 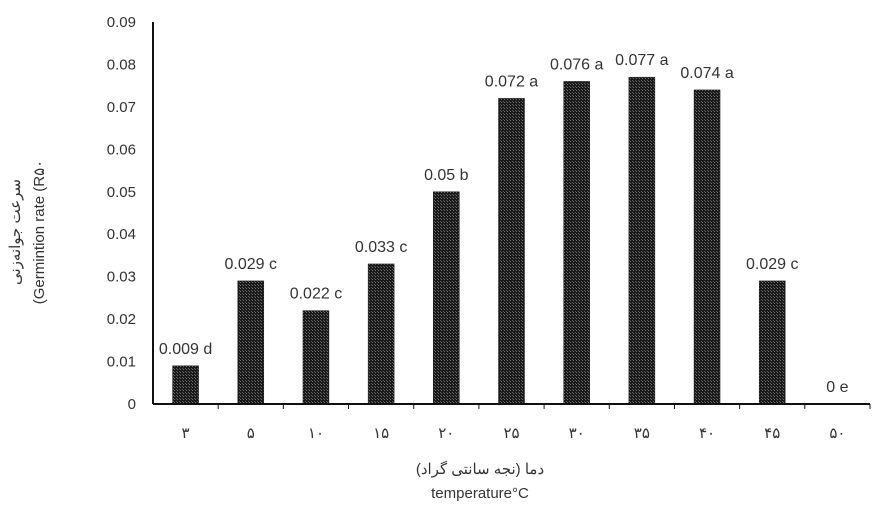 What do you see at coordinates (511, 433) in the screenshot?
I see `x-tick-label: ۲۵` at bounding box center [511, 433].